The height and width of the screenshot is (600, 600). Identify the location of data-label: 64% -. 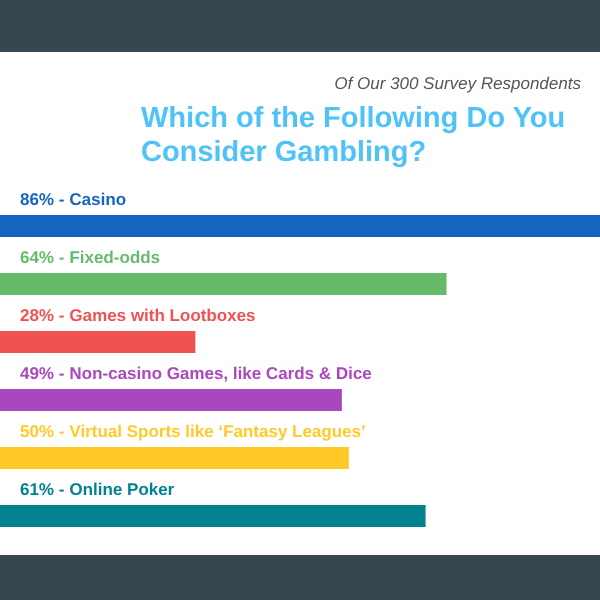
(42, 257).